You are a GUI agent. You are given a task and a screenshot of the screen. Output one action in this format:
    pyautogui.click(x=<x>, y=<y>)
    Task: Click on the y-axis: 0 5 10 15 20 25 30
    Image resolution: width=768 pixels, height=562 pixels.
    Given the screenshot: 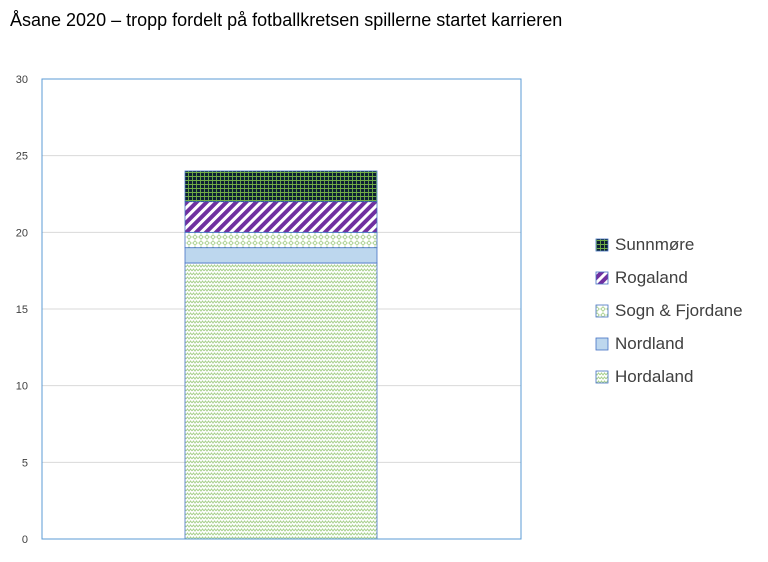 What is the action you would take?
    pyautogui.click(x=22, y=310)
    